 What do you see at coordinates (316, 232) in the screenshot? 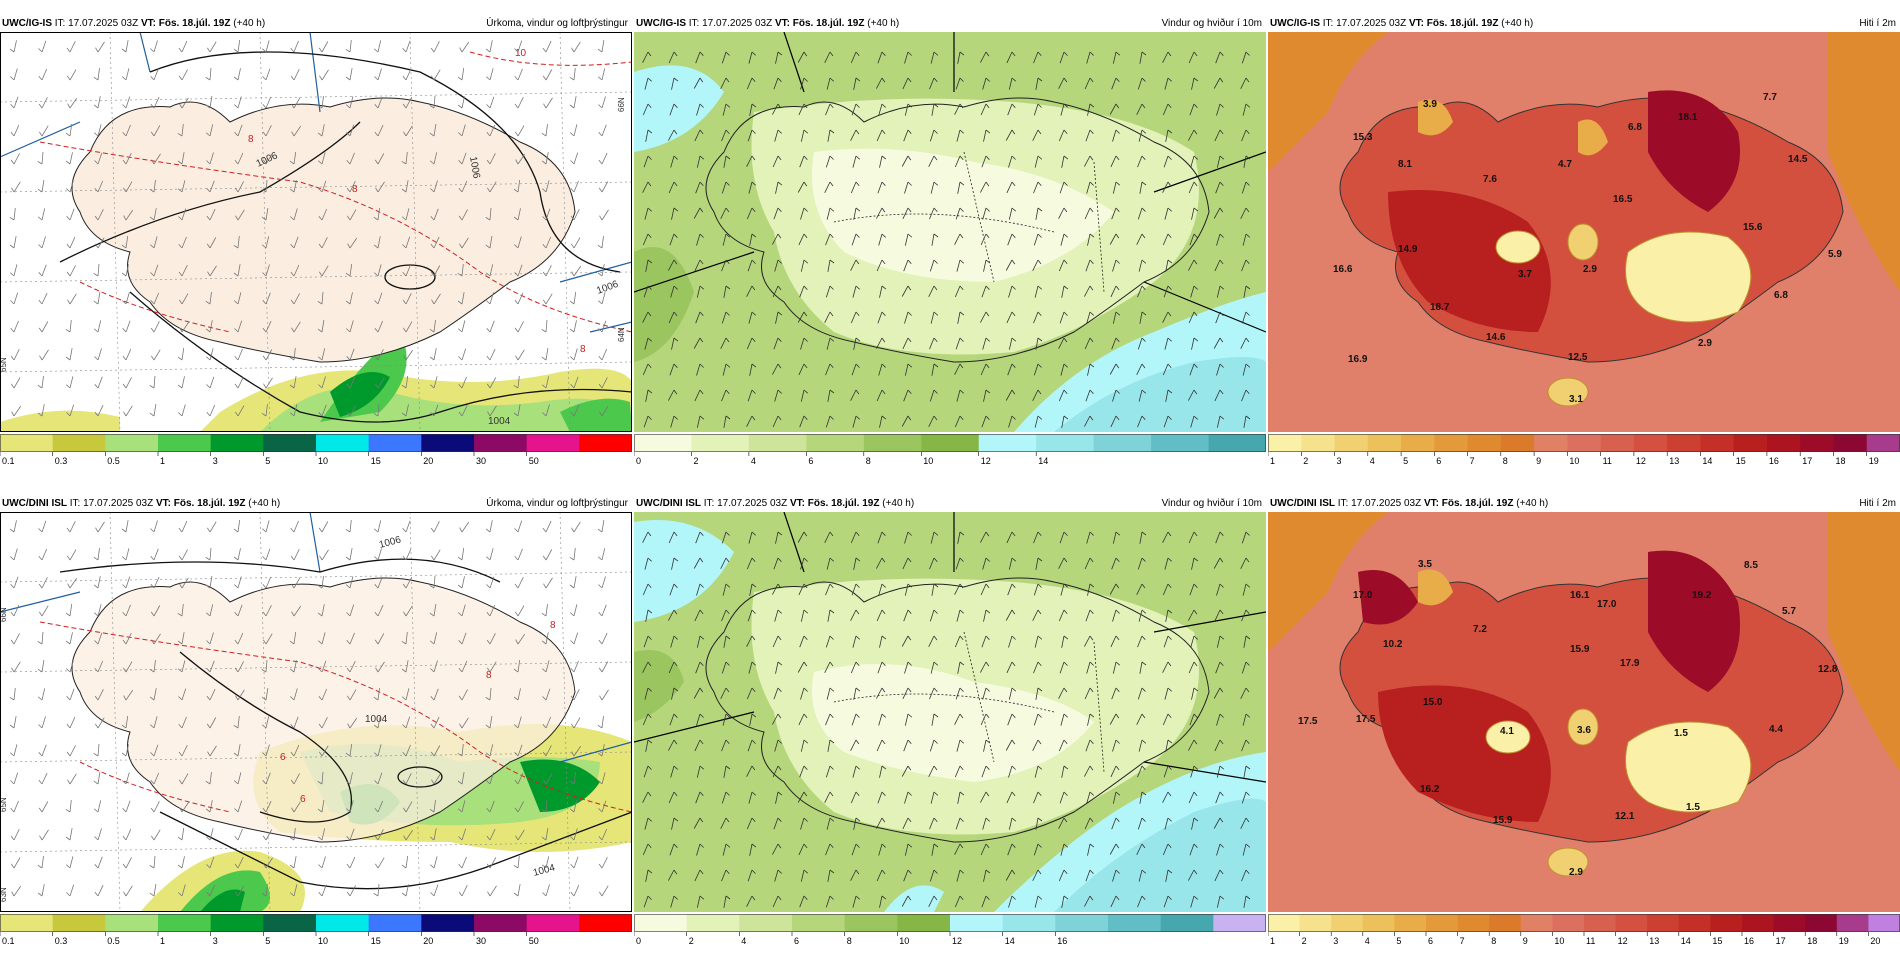
I see `precip-map: 10 1006 1006 1006 1004 8 8 8 66N 64N 65N` at bounding box center [316, 232].